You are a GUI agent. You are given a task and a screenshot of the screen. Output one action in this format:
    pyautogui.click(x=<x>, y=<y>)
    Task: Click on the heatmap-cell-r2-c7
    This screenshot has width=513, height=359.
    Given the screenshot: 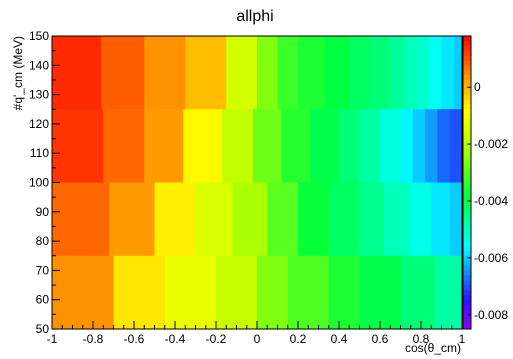 What is the action you would take?
    pyautogui.click(x=344, y=219)
    